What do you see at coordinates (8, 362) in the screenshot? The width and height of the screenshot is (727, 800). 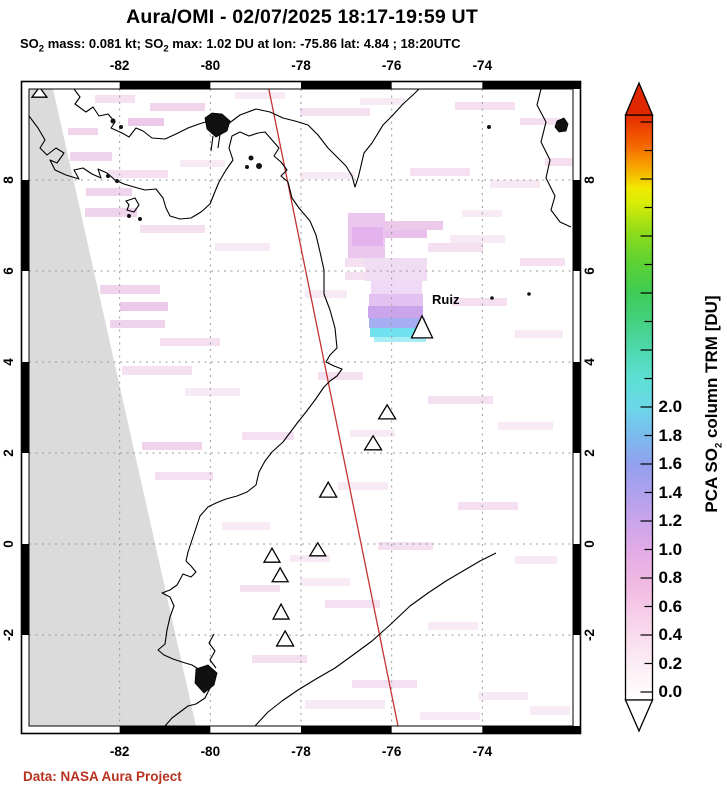 I see `lat-tick-label-left: 4` at bounding box center [8, 362].